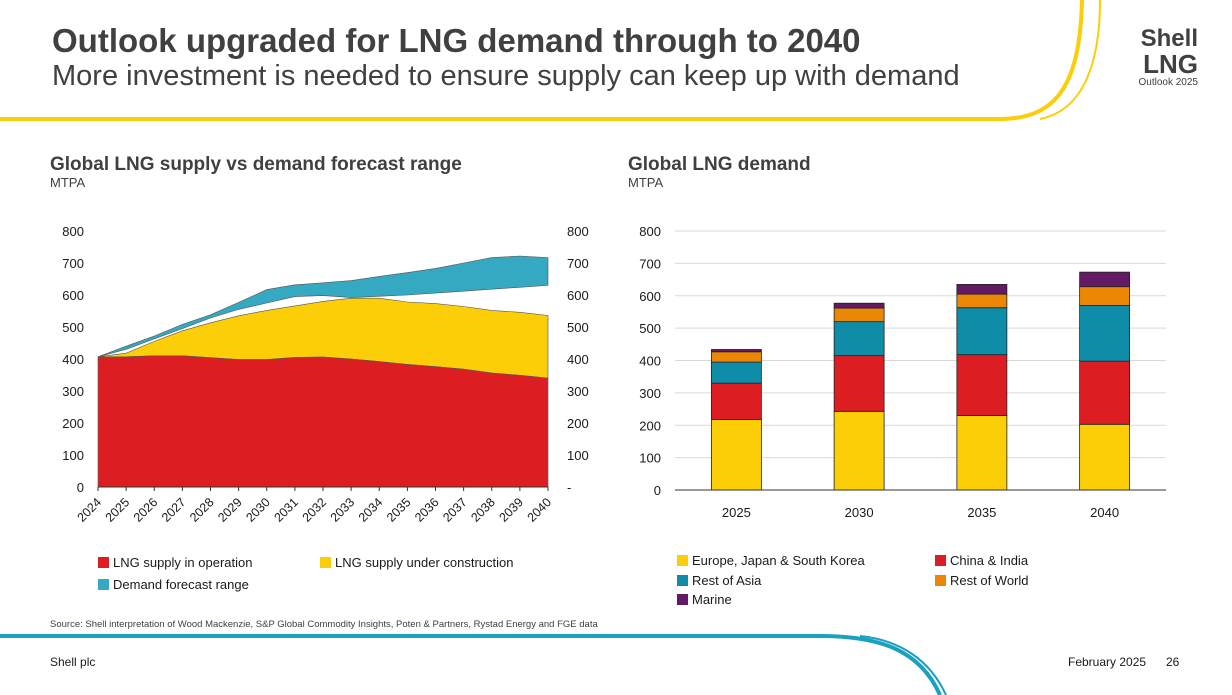 The height and width of the screenshot is (695, 1232). Describe the element at coordinates (778, 560) in the screenshot. I see `legend-label: Europe, Japan & South Korea` at that location.